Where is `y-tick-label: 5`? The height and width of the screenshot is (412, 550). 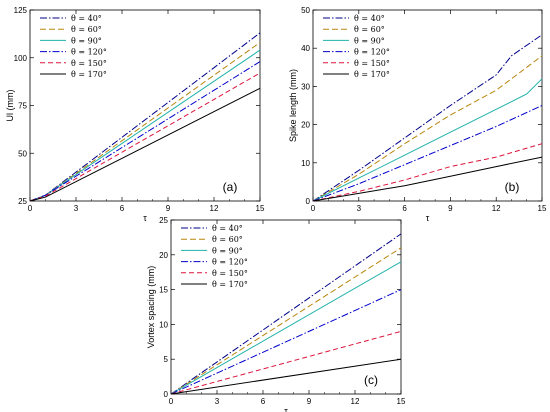 y-tick-label: 5 is located at coordinates (166, 359).